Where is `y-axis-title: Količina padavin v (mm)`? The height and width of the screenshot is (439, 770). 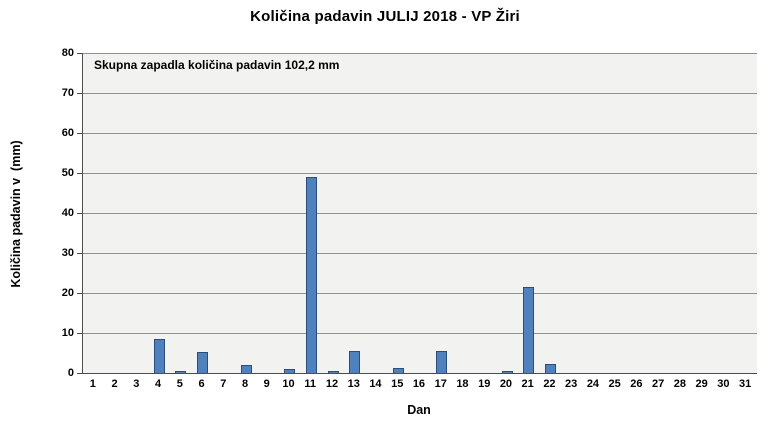 y-axis-title: Količina padavin v (mm) is located at coordinates (16, 214).